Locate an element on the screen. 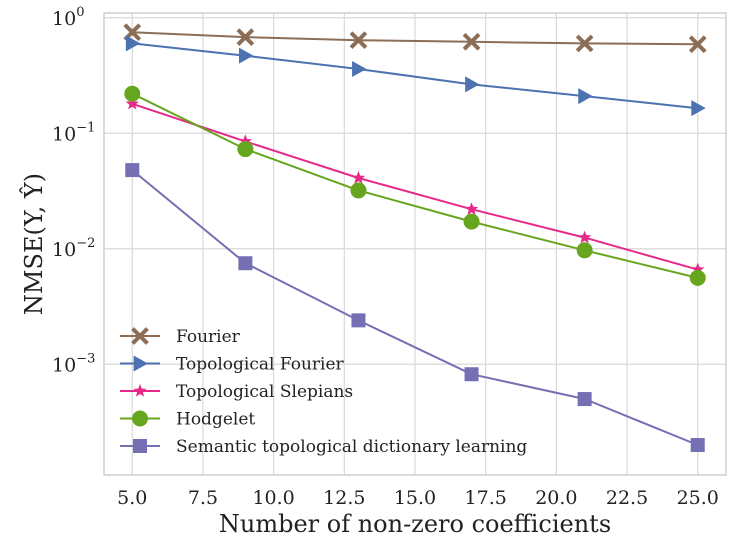  x-tick-label: 20.0 is located at coordinates (556, 498).